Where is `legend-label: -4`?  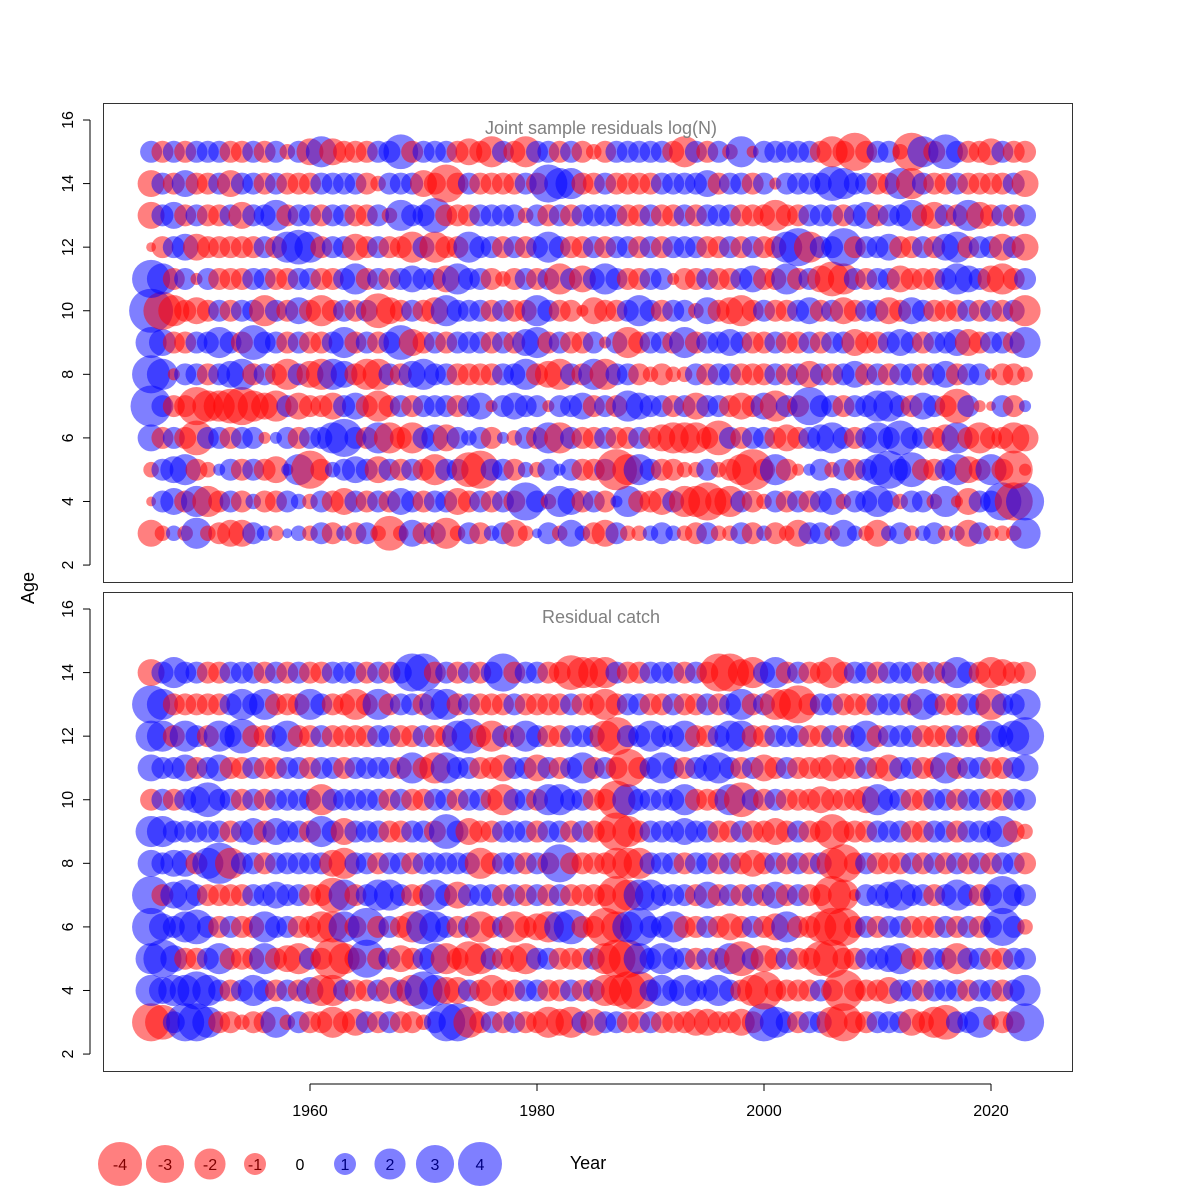 legend-label: -4 is located at coordinates (120, 1165).